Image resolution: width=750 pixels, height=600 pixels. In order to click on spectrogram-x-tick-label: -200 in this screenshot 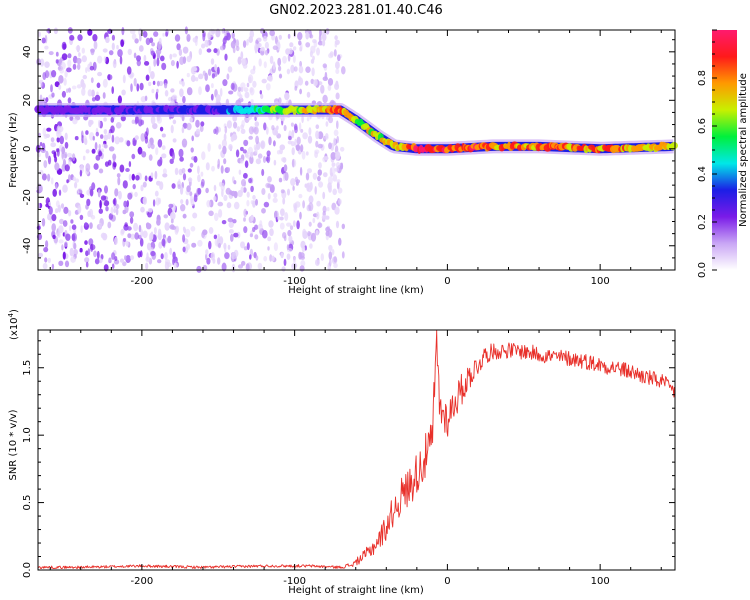, I will do `click(142, 281)`.